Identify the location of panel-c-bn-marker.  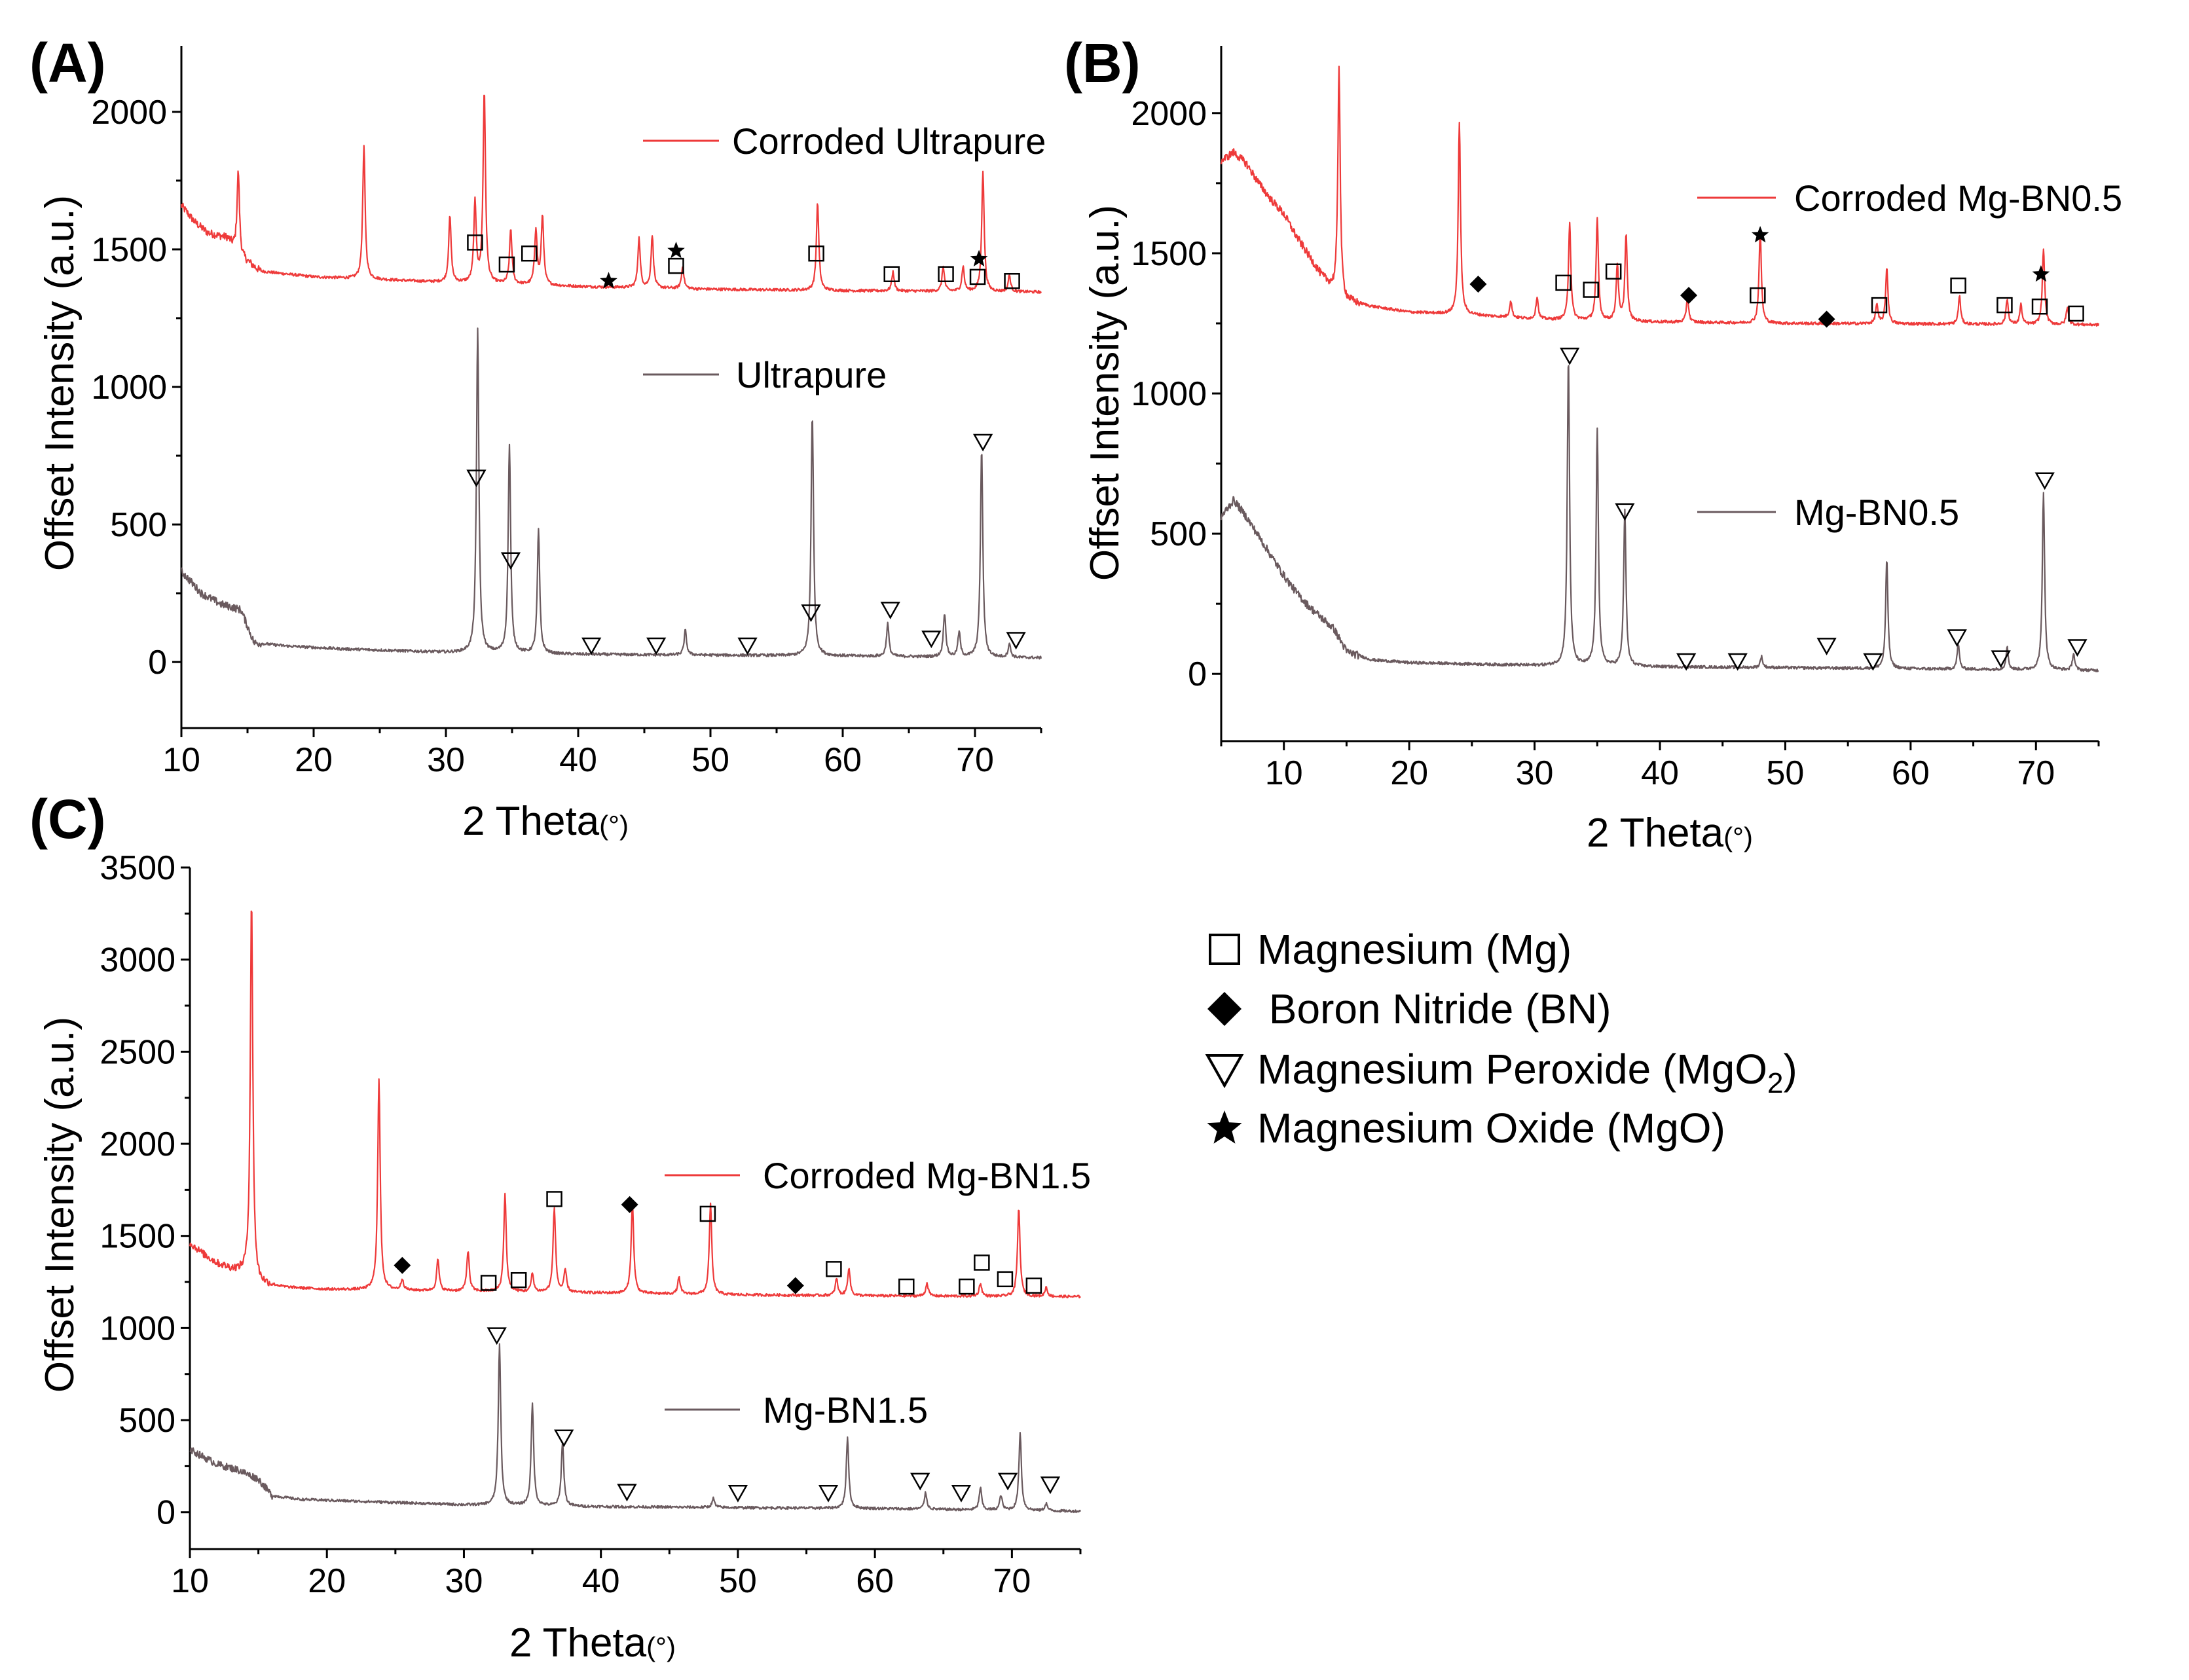
(629, 1204).